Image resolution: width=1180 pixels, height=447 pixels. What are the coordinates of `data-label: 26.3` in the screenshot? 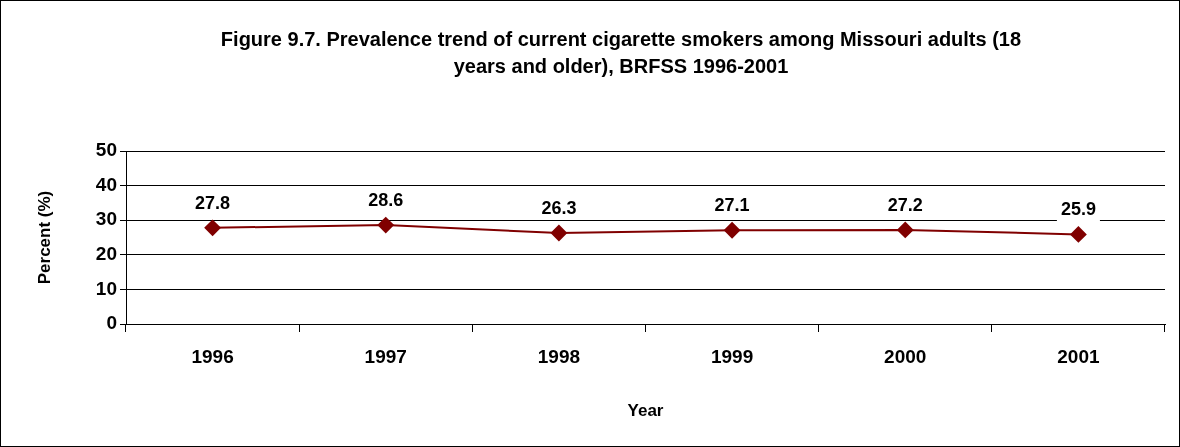 It's located at (559, 207).